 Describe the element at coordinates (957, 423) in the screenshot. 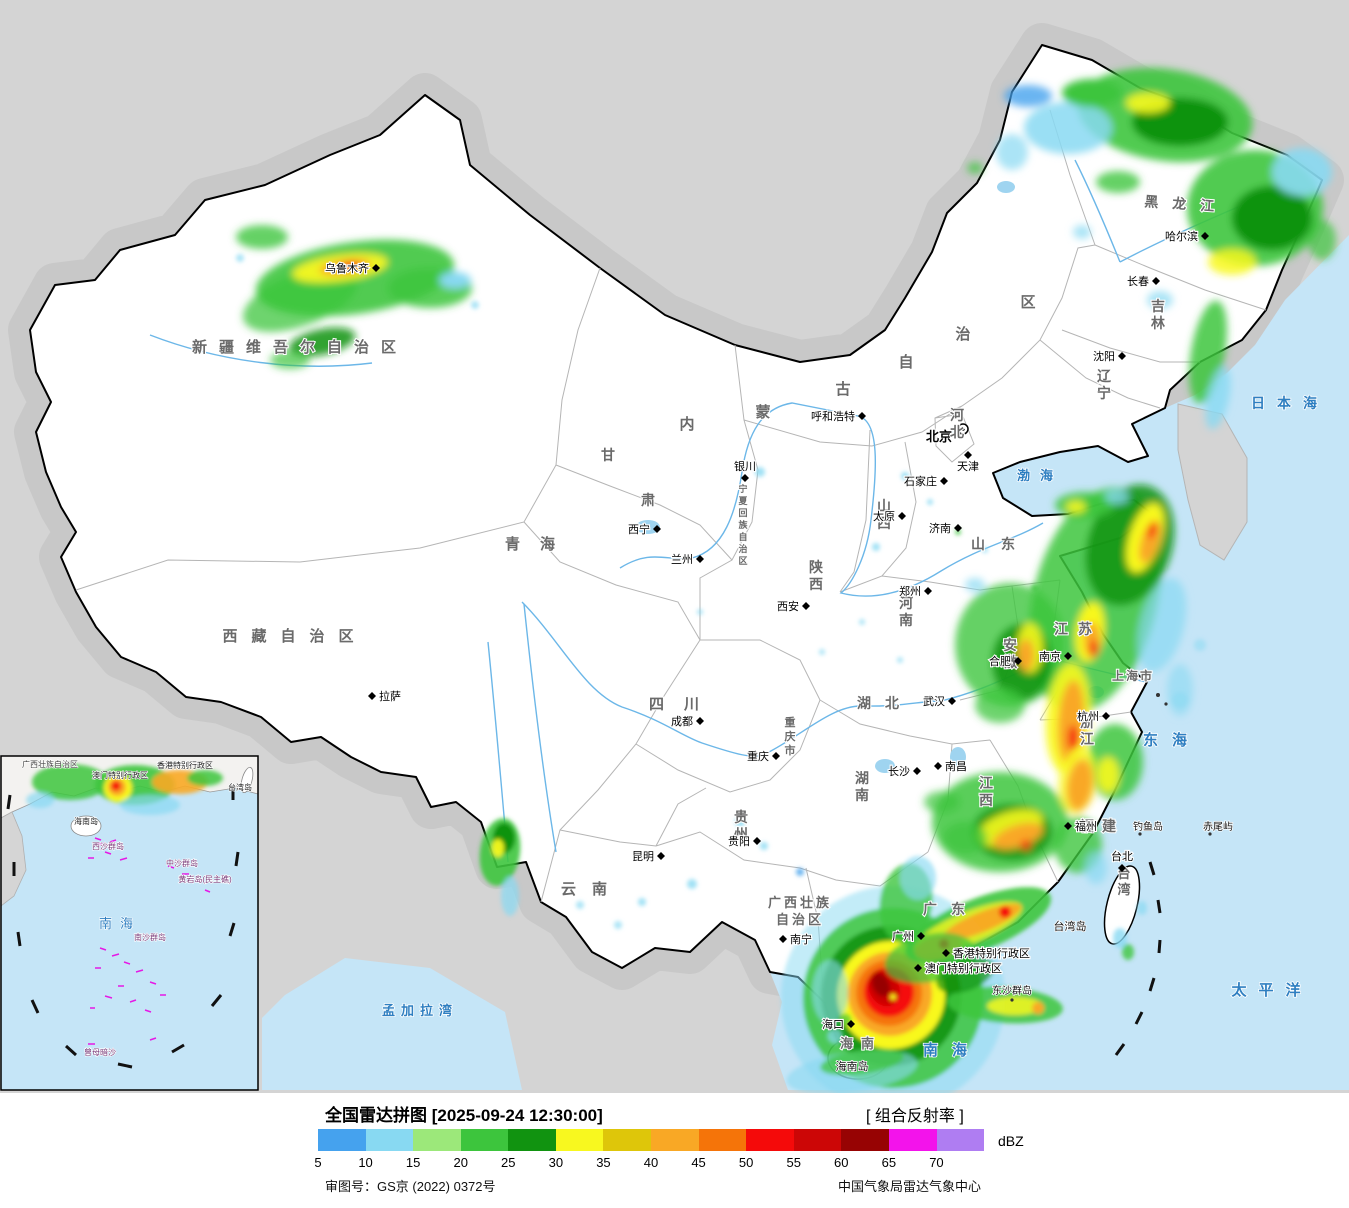

I see `province-label-河北: 河北` at that location.